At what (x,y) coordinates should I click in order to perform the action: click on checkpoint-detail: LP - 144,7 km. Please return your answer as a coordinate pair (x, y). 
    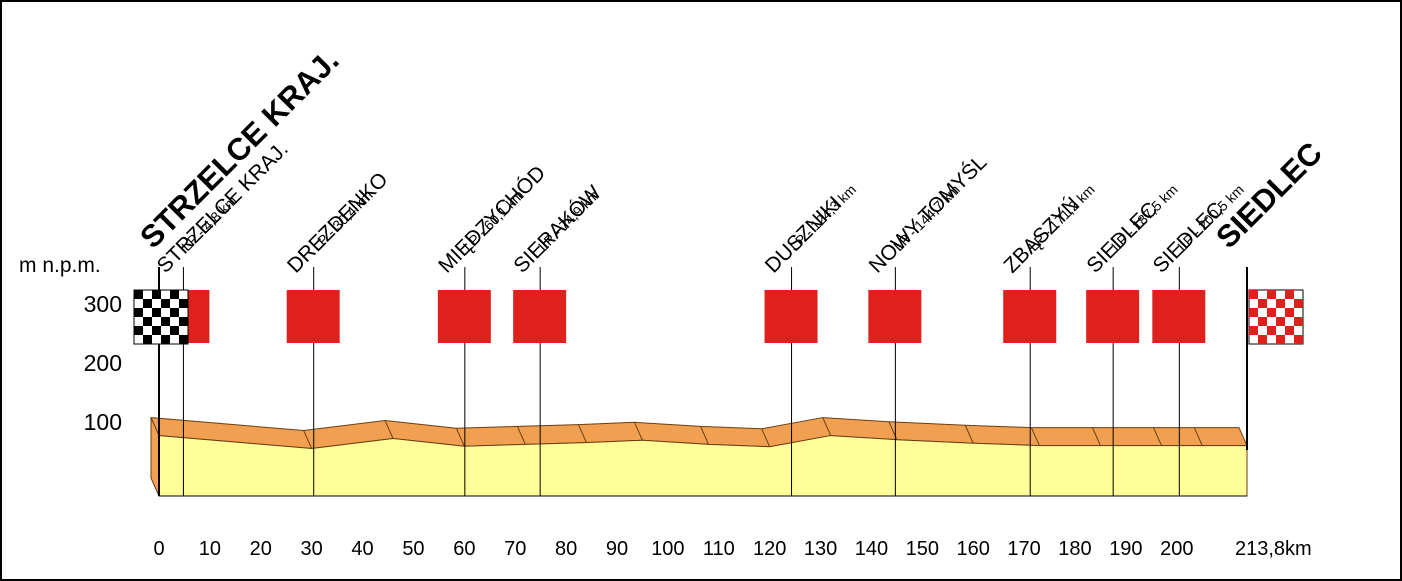
    Looking at the image, I should click on (926, 217).